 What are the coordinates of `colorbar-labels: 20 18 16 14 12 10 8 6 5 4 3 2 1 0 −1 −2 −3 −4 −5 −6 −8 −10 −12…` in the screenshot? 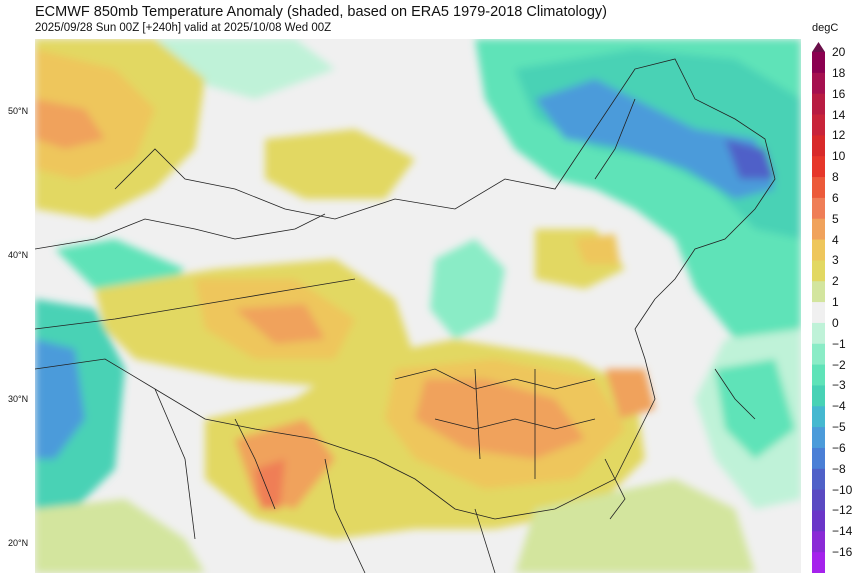 It's located at (847, 307).